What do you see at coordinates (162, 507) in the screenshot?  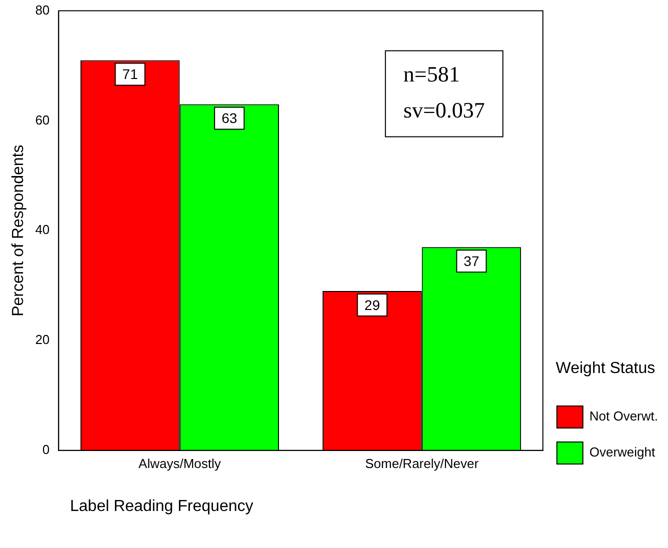 I see `x-axis-title: Label Reading Frequency` at bounding box center [162, 507].